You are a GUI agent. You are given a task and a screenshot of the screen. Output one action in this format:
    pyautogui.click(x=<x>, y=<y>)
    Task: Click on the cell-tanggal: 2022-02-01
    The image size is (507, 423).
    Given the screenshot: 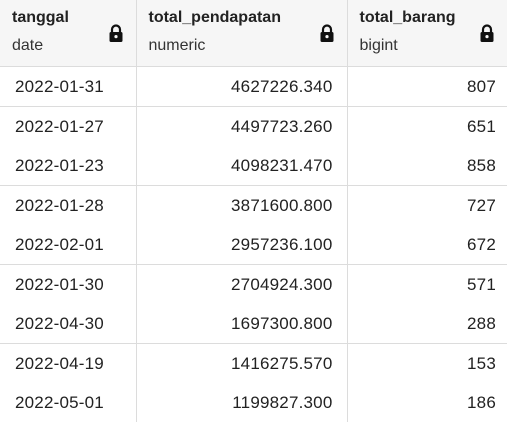 What is the action you would take?
    pyautogui.click(x=68, y=245)
    